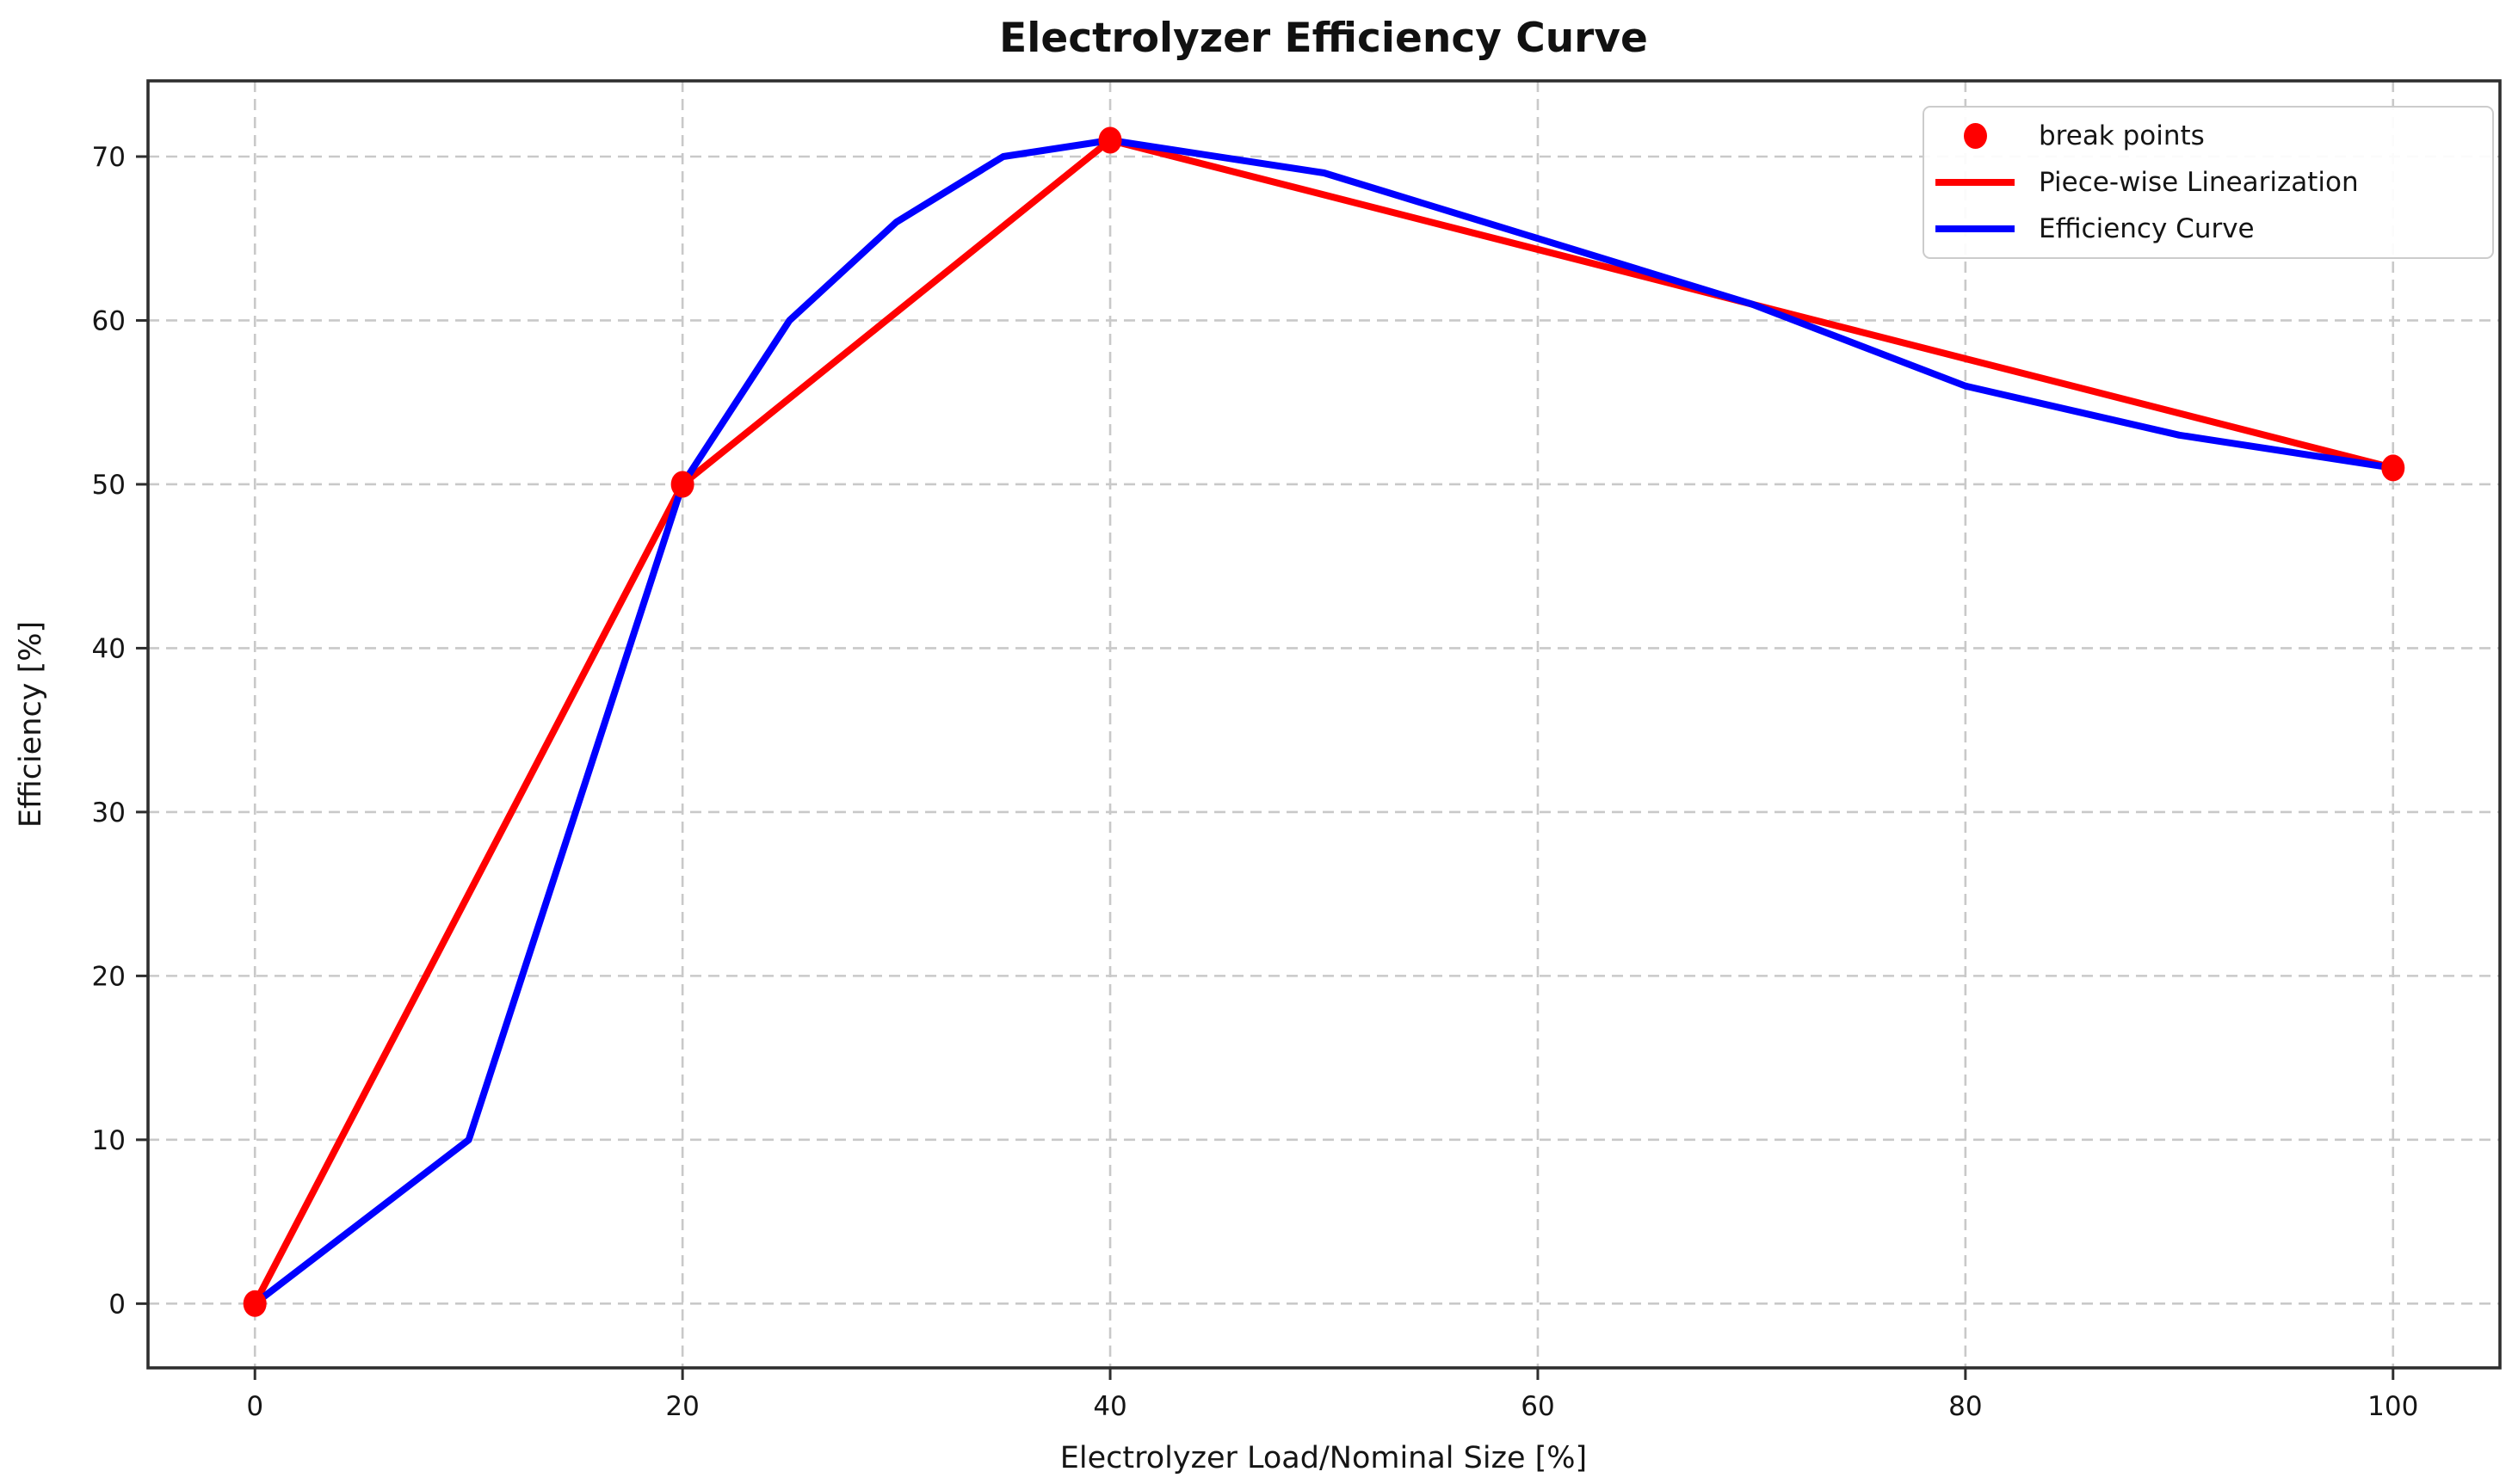  Describe the element at coordinates (109, 1140) in the screenshot. I see `y-tick-label: 10` at that location.